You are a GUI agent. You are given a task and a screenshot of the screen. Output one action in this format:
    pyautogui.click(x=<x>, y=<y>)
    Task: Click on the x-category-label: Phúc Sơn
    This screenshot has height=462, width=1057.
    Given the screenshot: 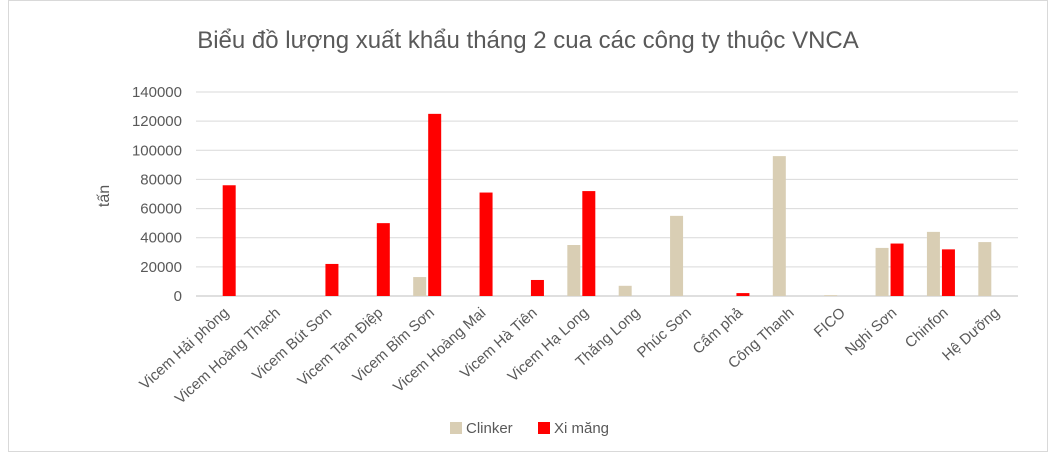 What is the action you would take?
    pyautogui.click(x=664, y=332)
    